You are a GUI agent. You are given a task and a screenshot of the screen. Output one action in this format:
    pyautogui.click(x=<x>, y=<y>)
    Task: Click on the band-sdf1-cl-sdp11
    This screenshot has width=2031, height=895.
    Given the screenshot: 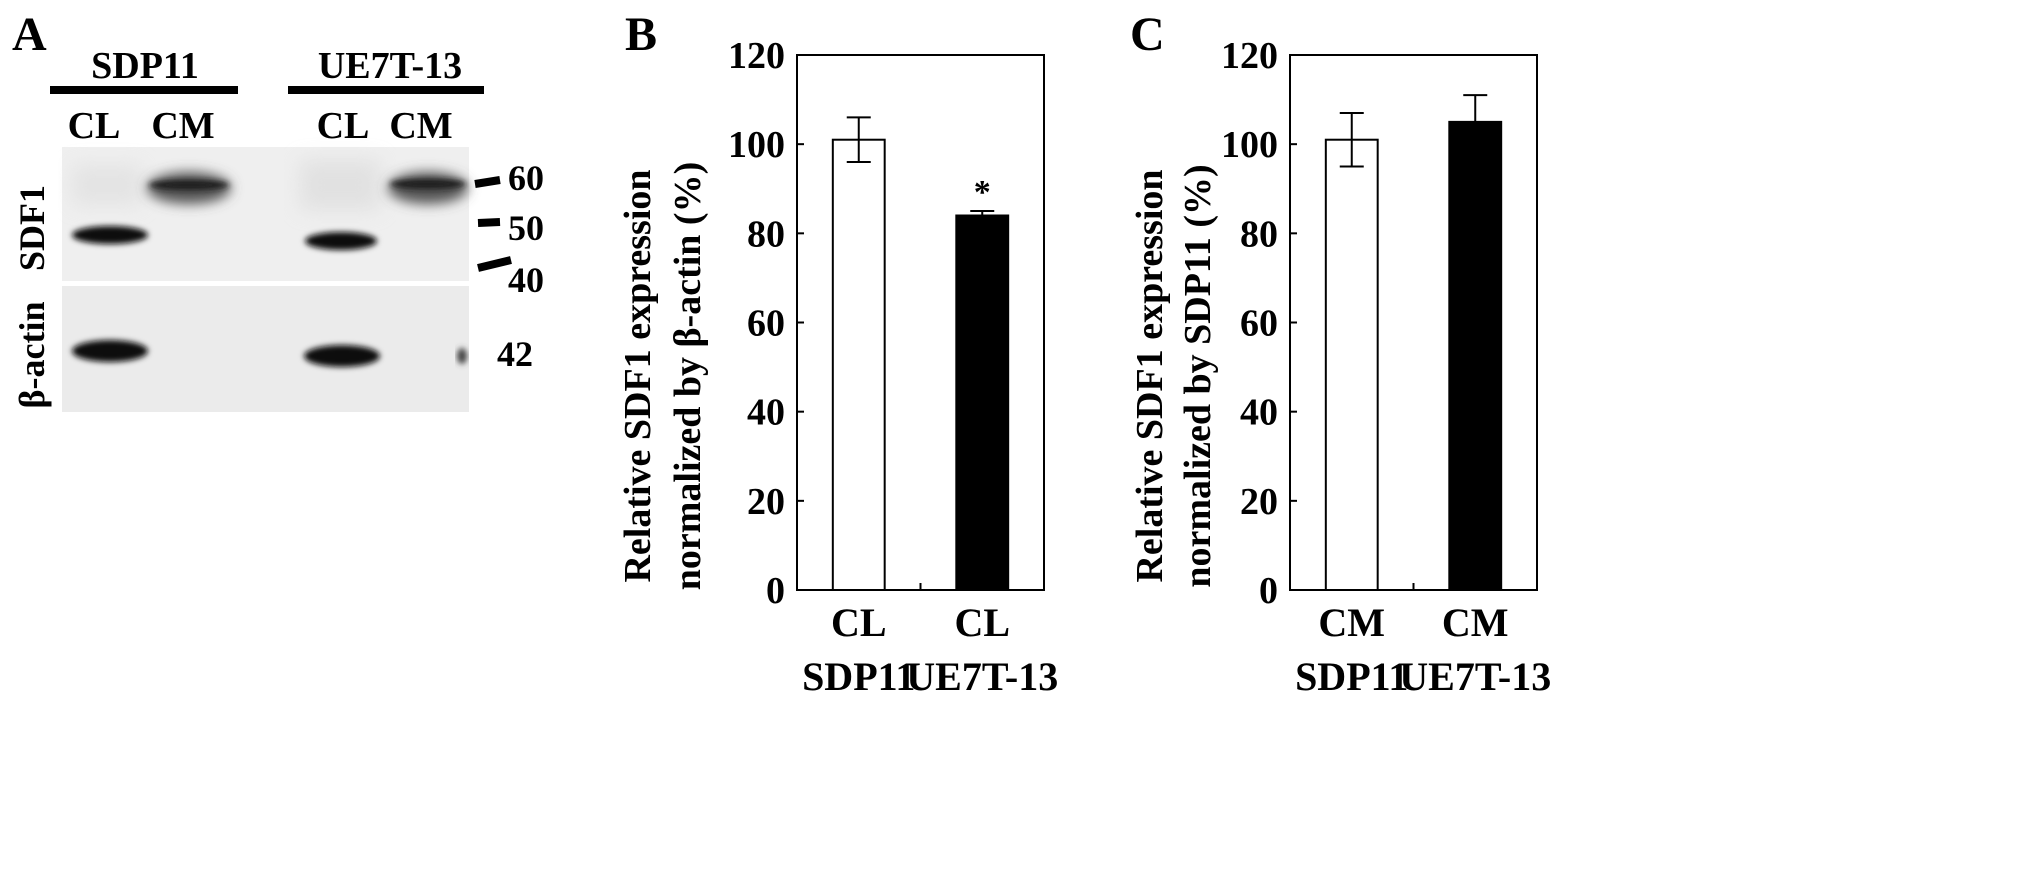 What is the action you would take?
    pyautogui.click(x=110, y=235)
    